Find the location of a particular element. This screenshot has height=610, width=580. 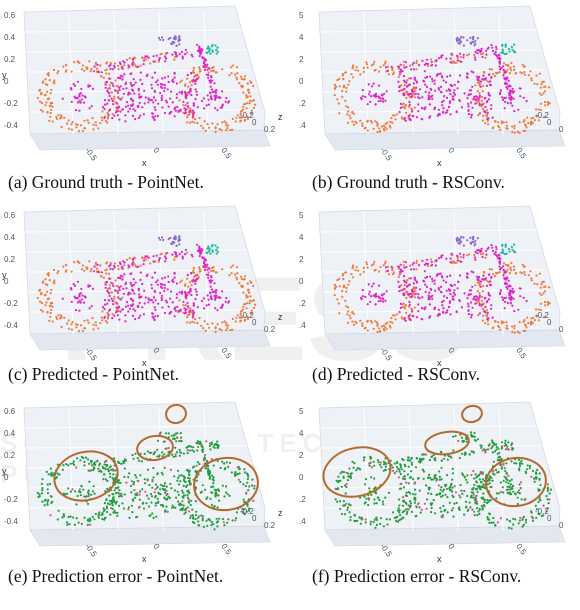

caption-c: (c) Predicted - PointNet. is located at coordinates (94, 374).